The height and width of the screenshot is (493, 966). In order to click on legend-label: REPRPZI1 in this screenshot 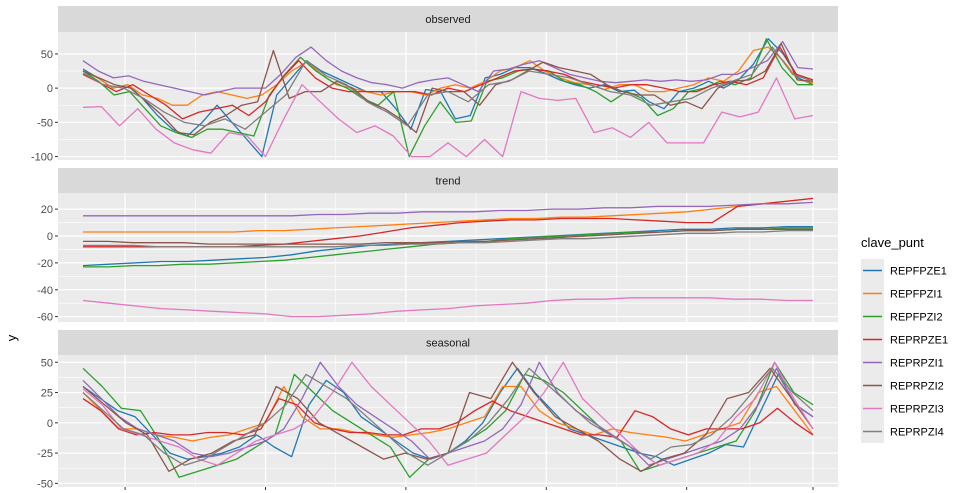, I will do `click(917, 364)`.